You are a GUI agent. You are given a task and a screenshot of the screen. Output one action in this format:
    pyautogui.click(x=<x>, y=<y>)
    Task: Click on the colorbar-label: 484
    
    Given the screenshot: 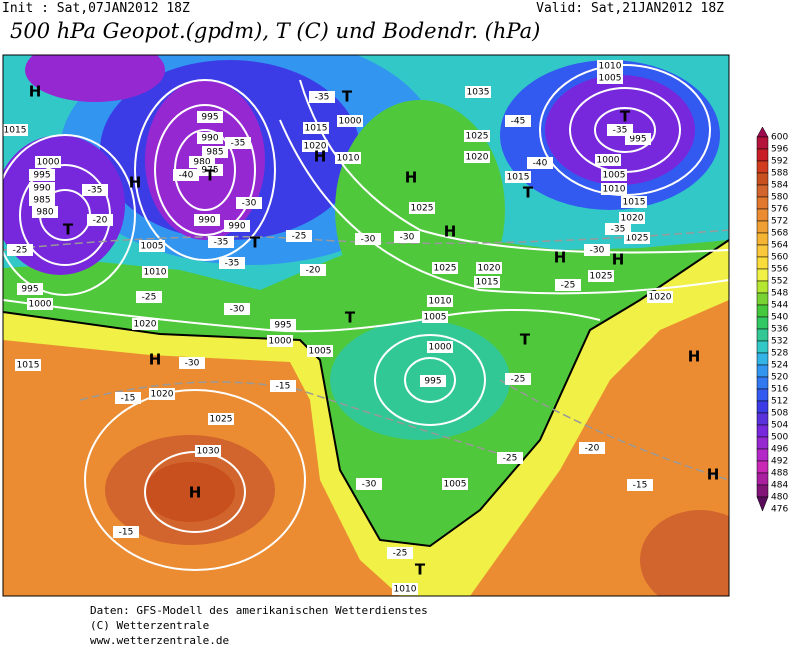 What is the action you would take?
    pyautogui.click(x=779, y=486)
    